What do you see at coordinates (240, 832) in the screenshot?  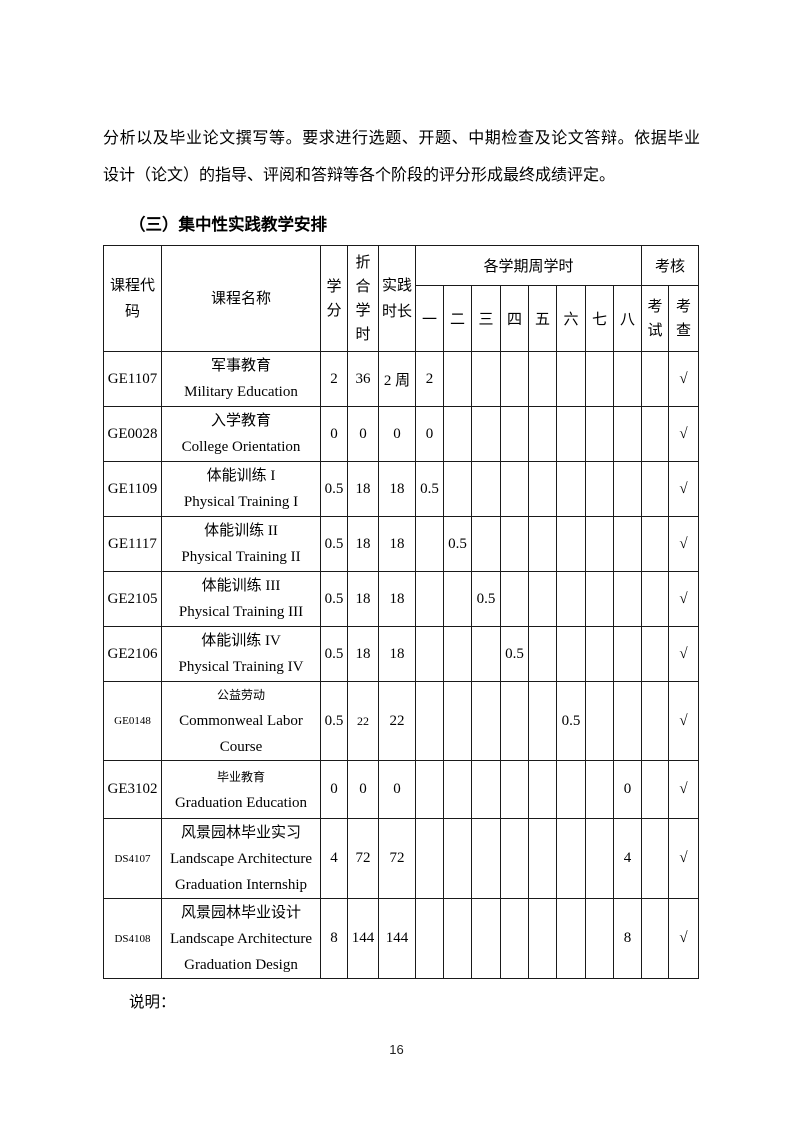 I see `course-name-zh: 风景园林毕业实习` at bounding box center [240, 832].